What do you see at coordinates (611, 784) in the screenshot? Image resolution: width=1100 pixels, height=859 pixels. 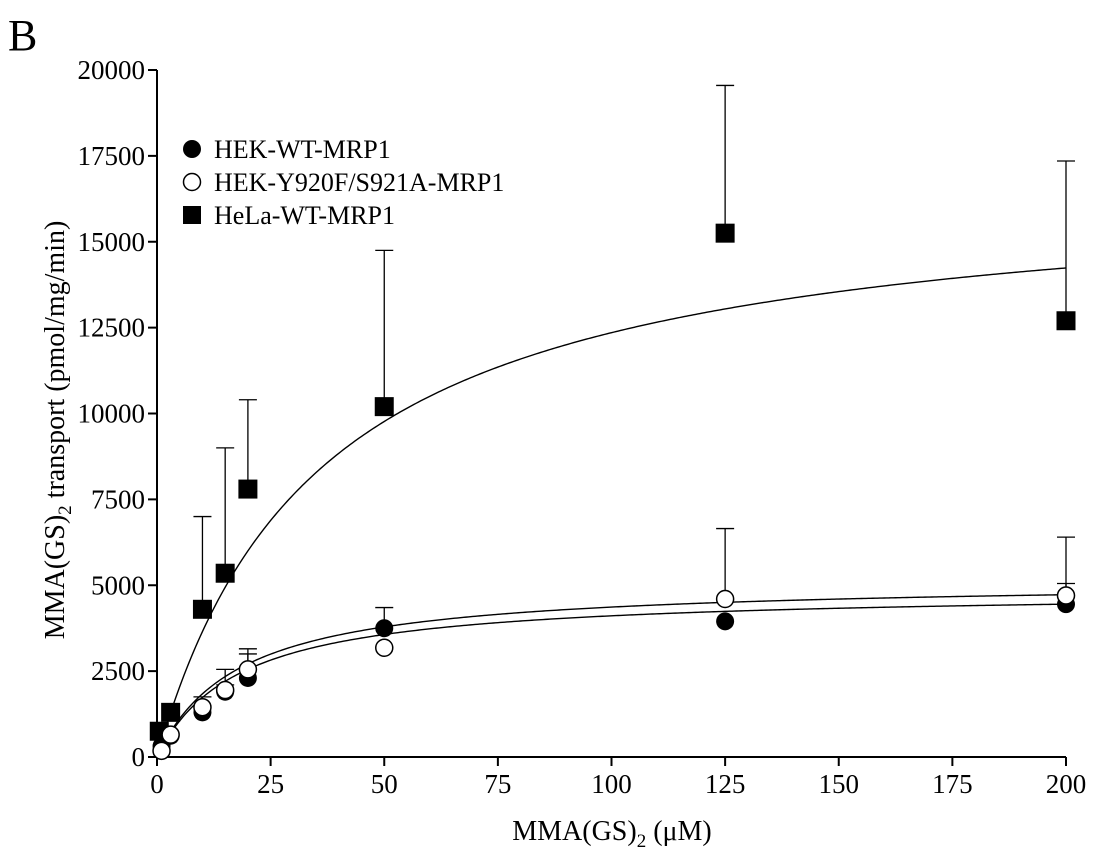 I see `x-tick-label: 100` at bounding box center [611, 784].